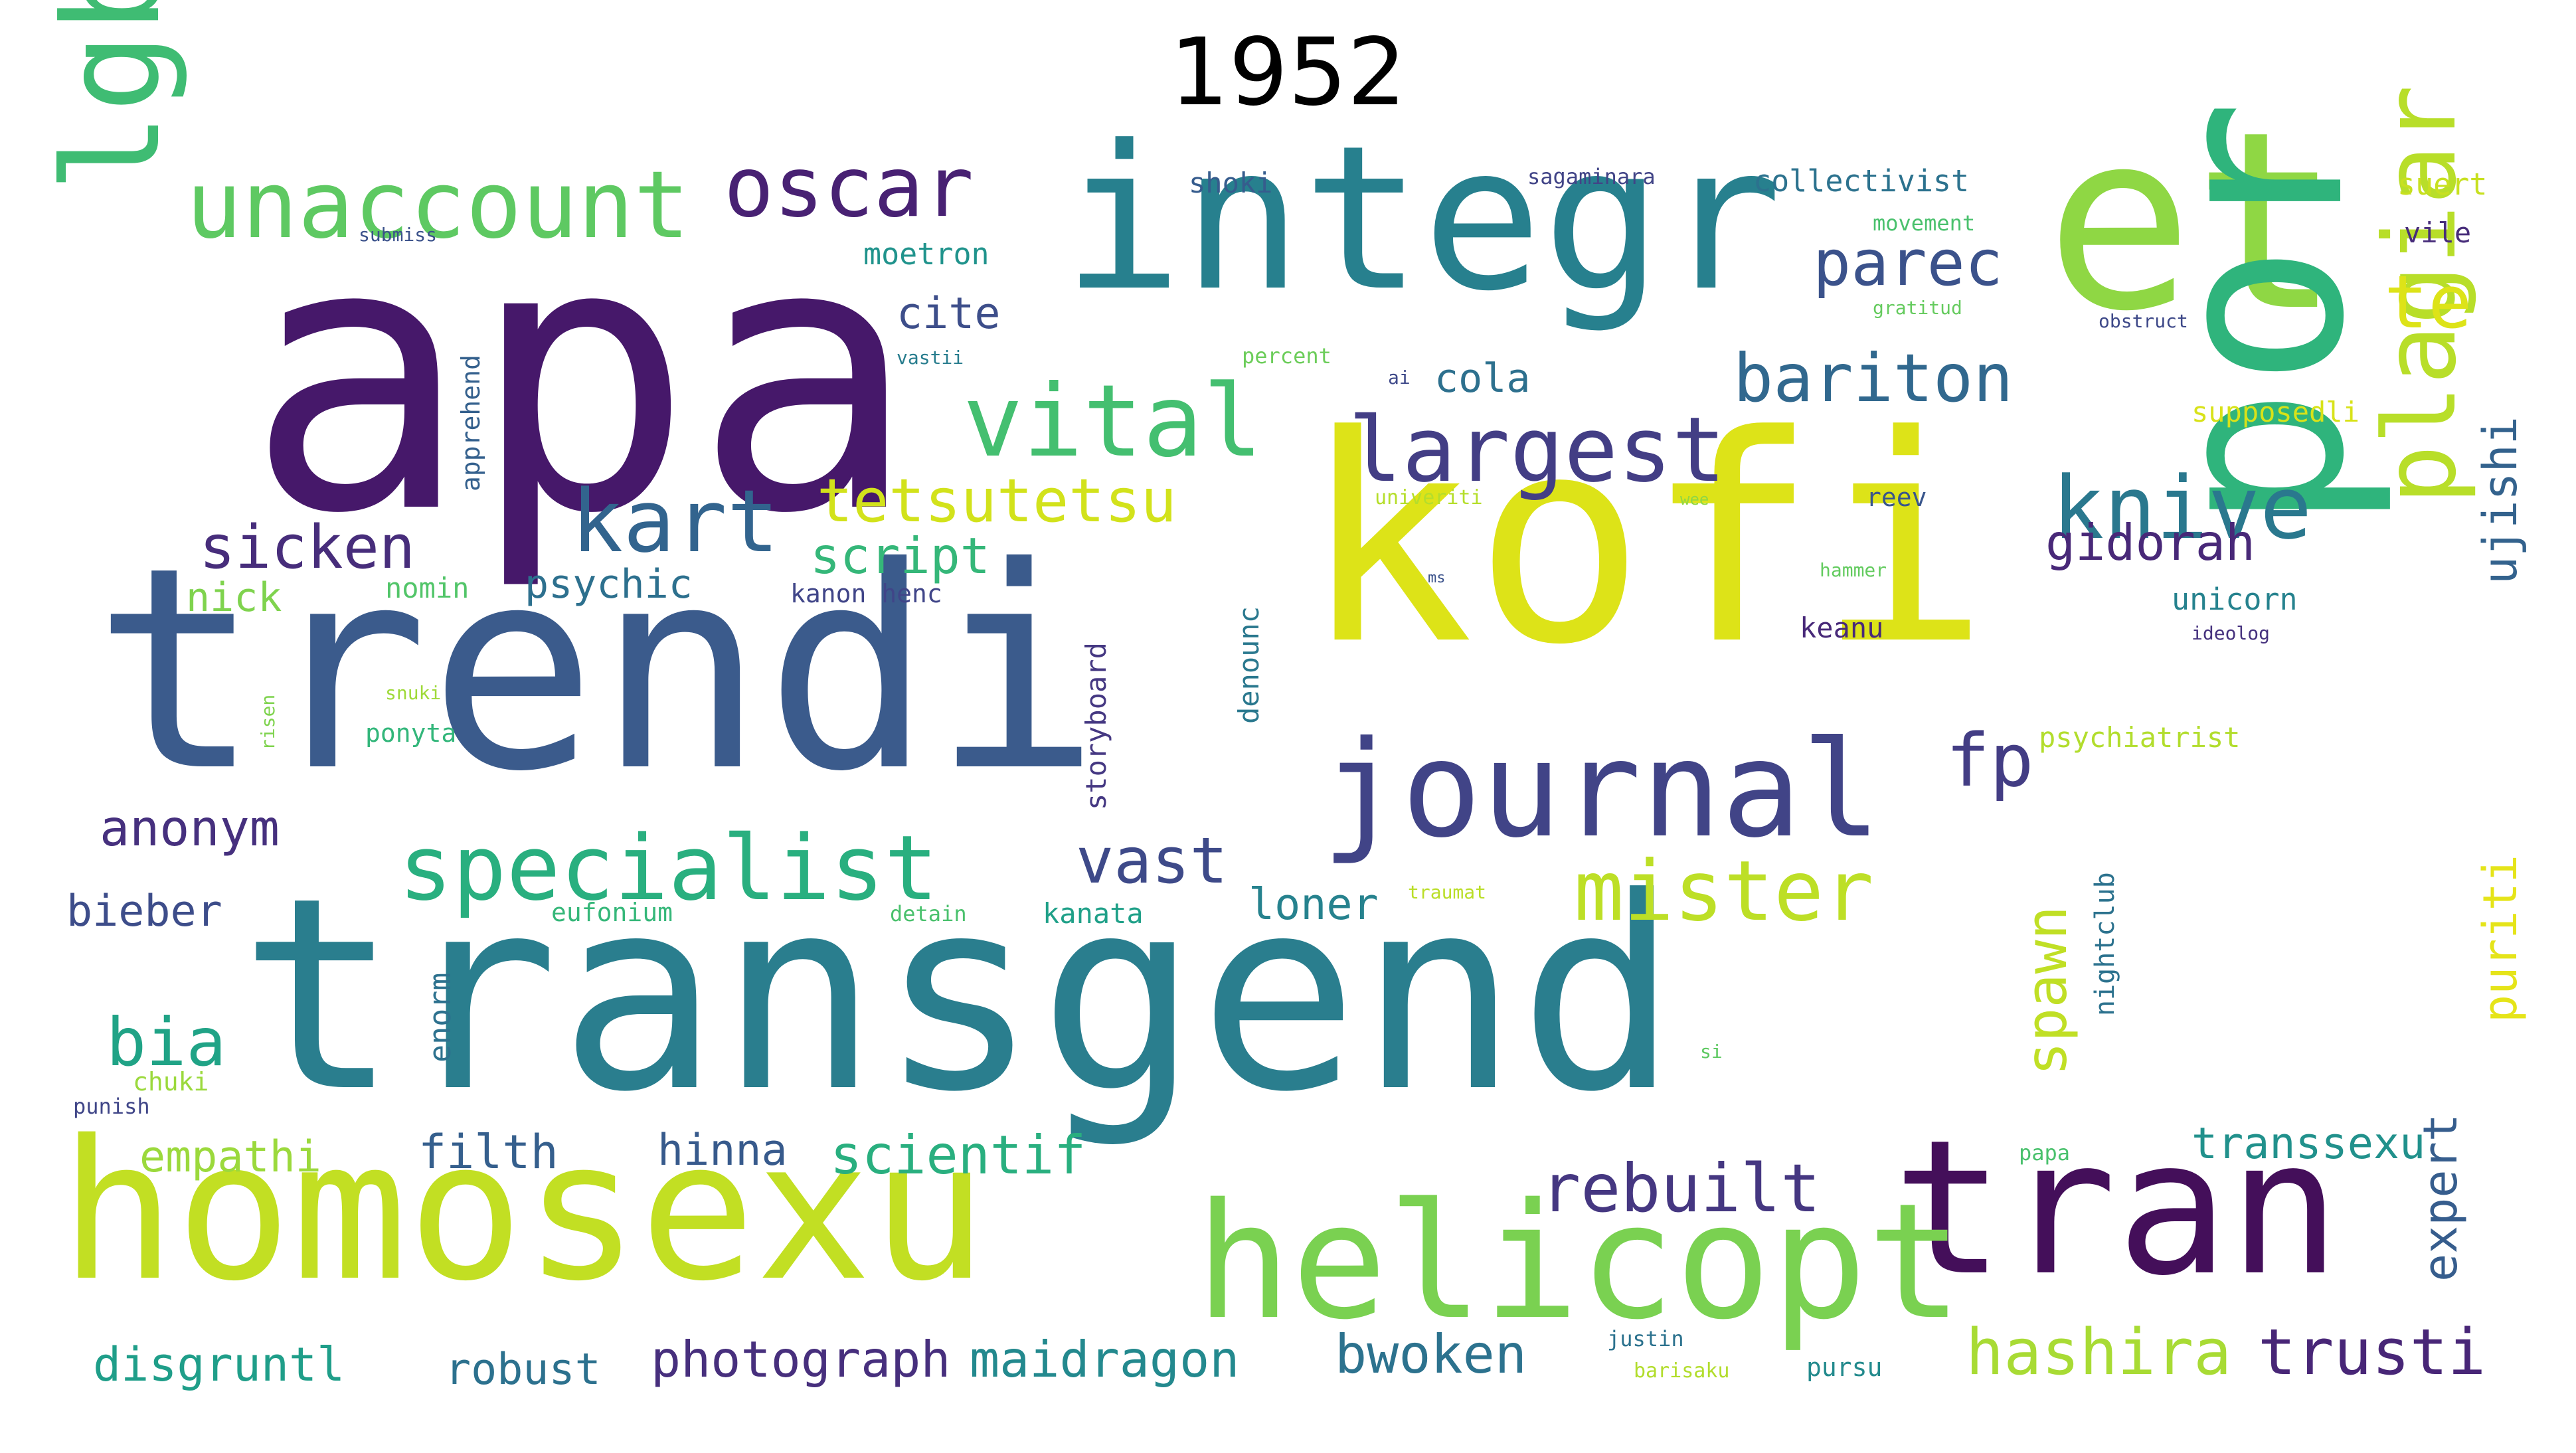 Image resolution: width=2576 pixels, height=1453 pixels. What do you see at coordinates (1682, 1371) in the screenshot?
I see `cloud-word: barisaku` at bounding box center [1682, 1371].